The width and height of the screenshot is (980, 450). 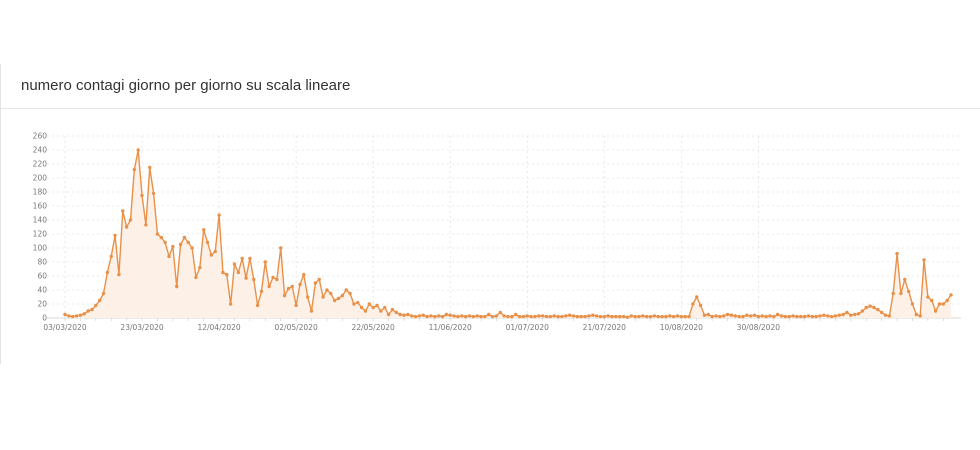 I want to click on y-tick-label: 220, so click(x=40, y=164).